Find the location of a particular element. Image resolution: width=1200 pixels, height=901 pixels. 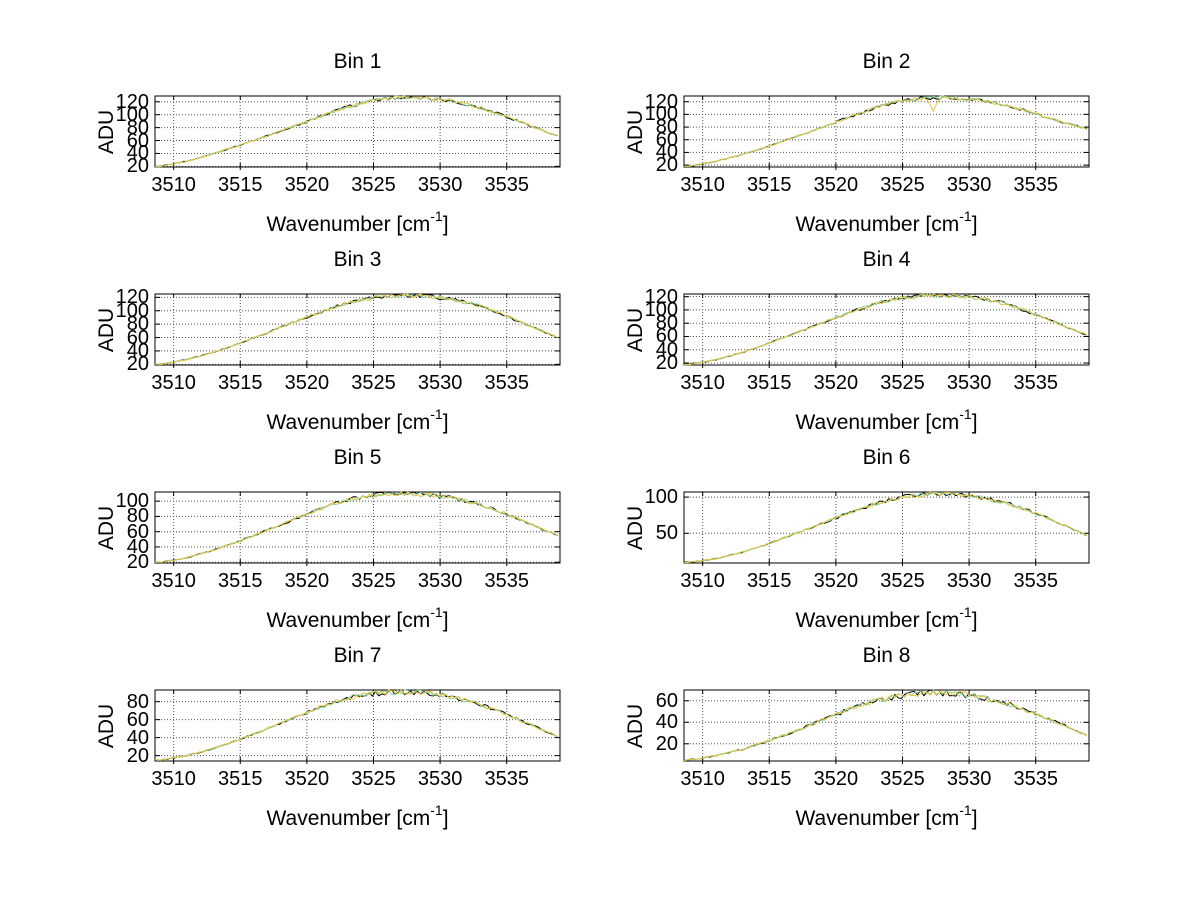

plot-title: Bin 7 is located at coordinates (357, 655).